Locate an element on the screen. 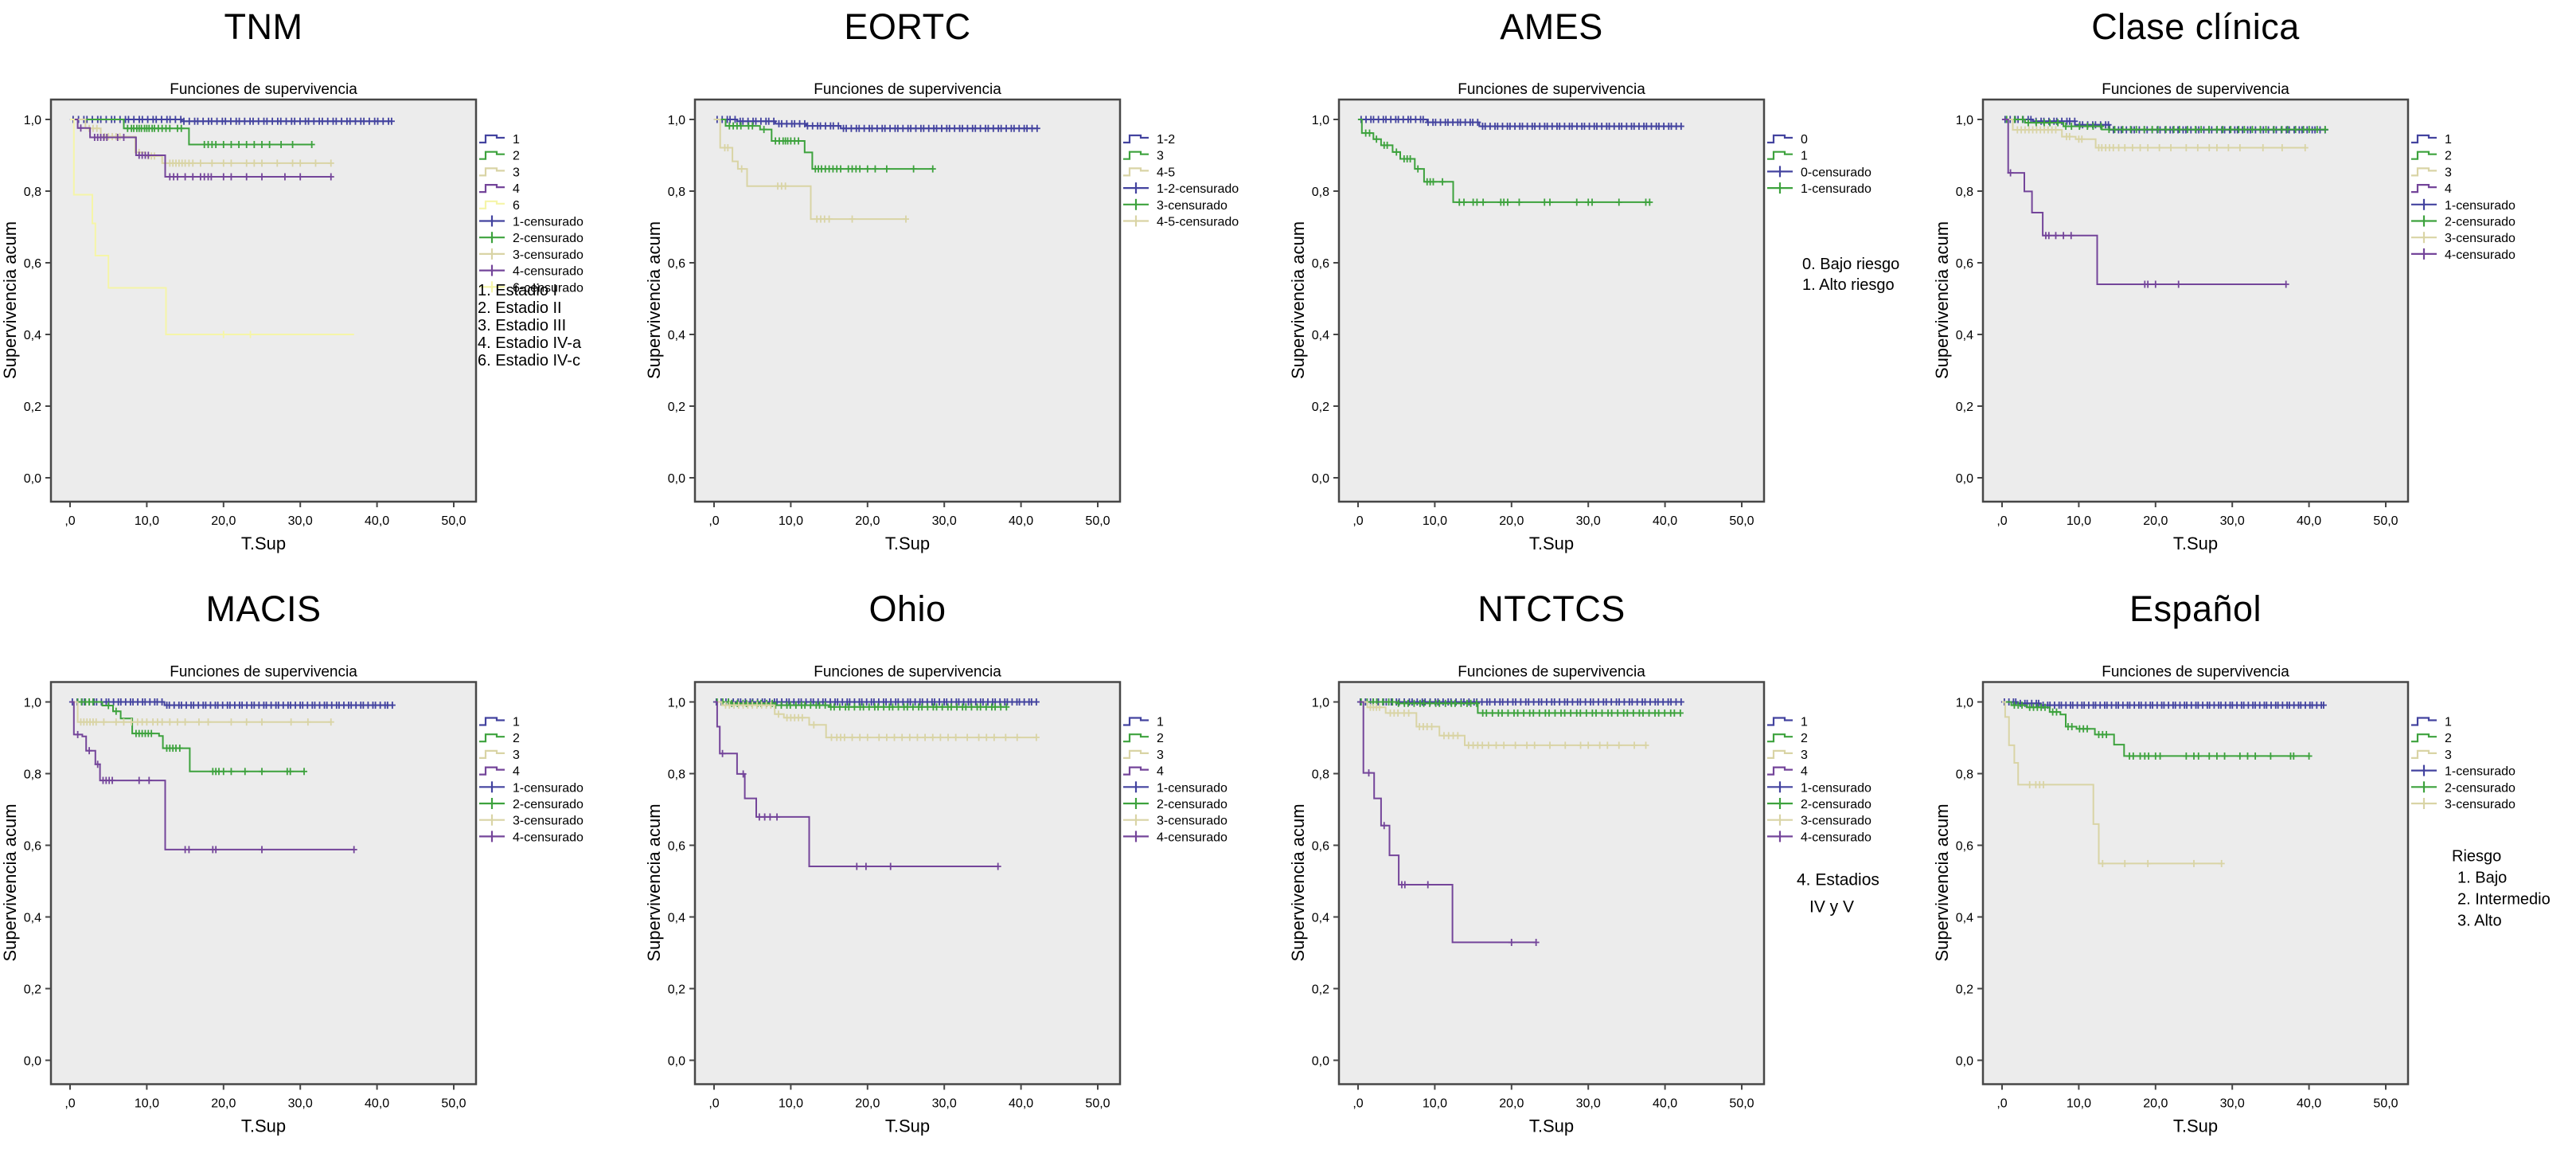 This screenshot has width=2576, height=1165. legend: 1 2 3 1-censurado 2-censurado 3-censurado is located at coordinates (2463, 763).